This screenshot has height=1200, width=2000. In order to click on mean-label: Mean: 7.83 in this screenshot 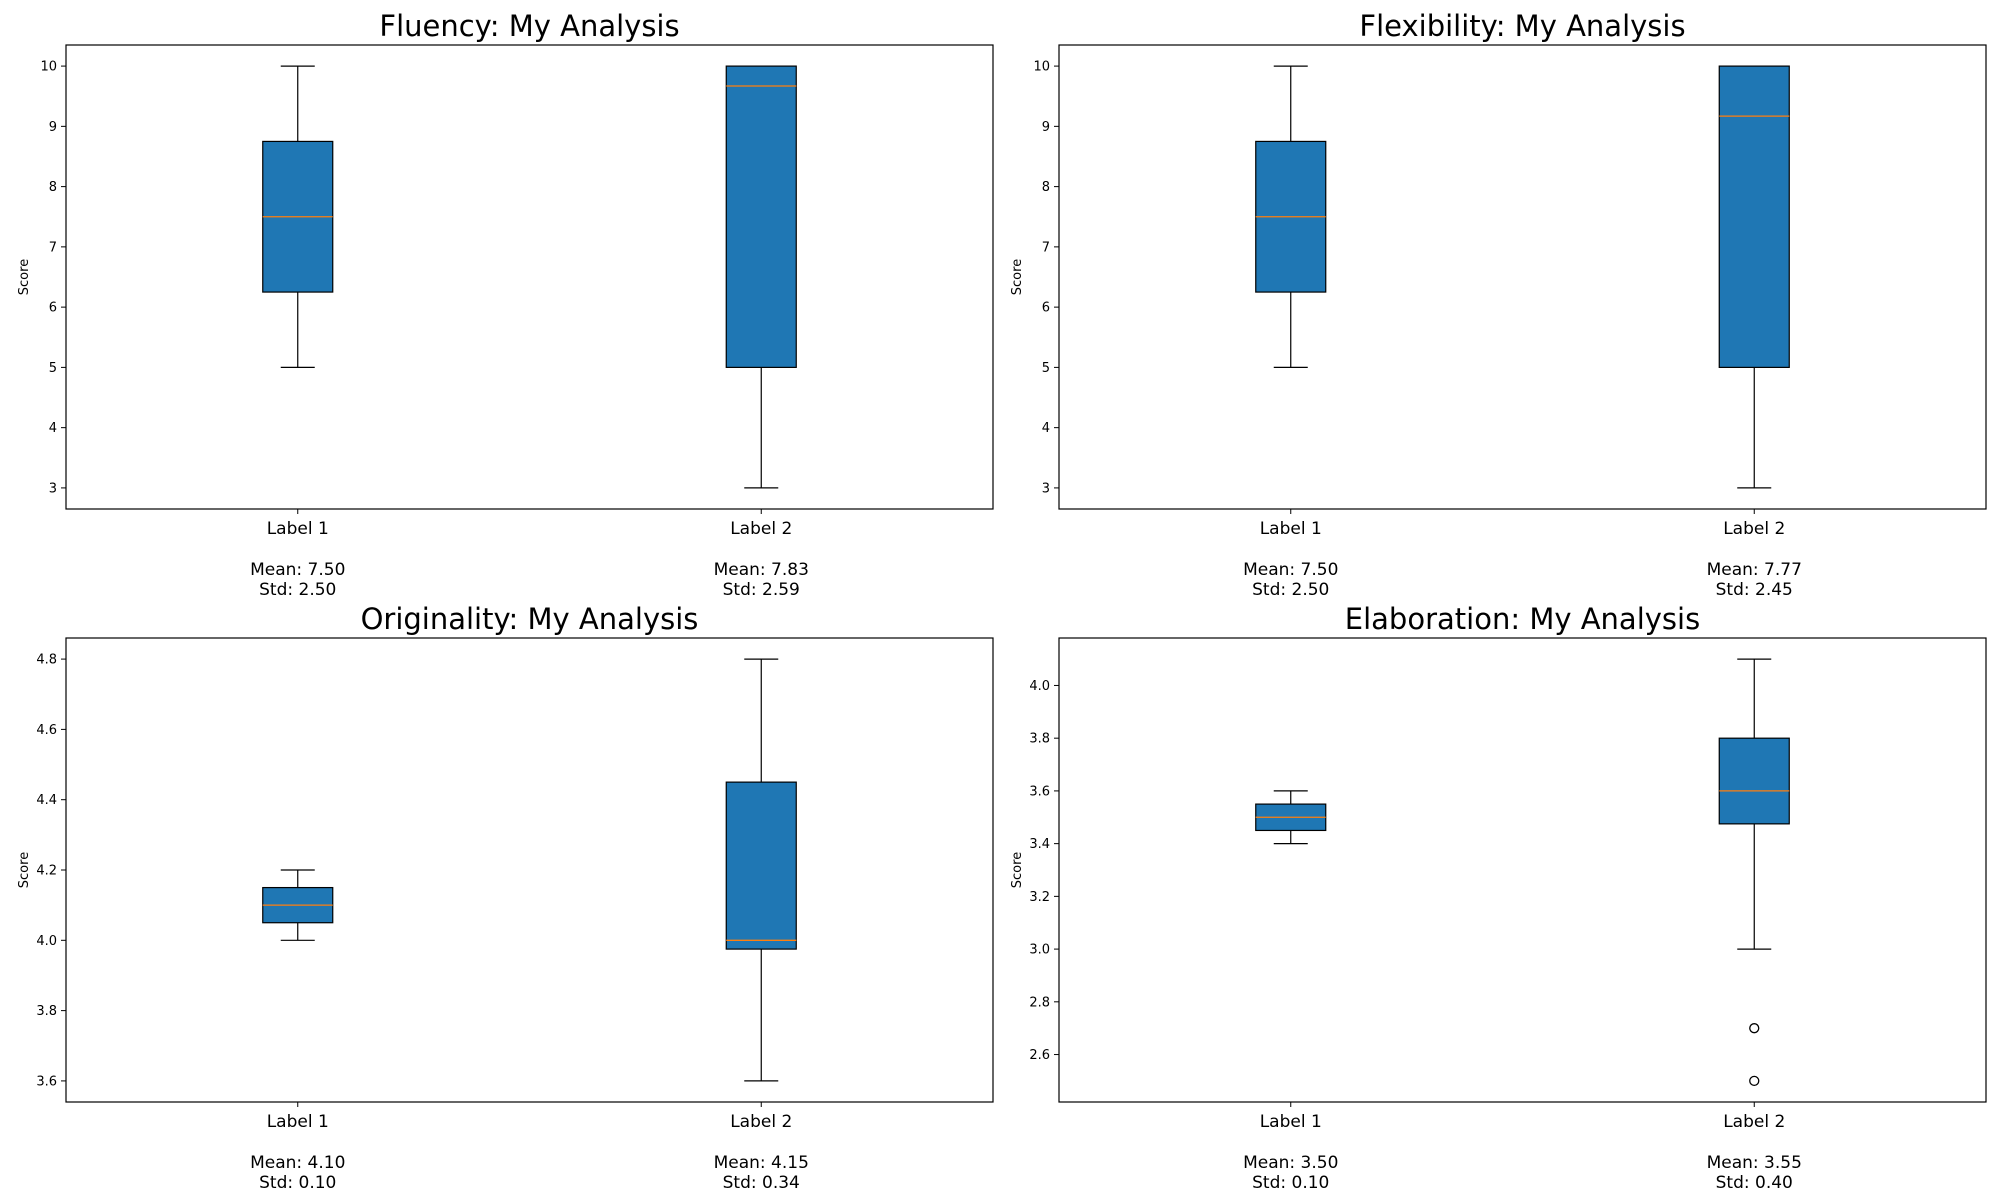, I will do `click(761, 570)`.